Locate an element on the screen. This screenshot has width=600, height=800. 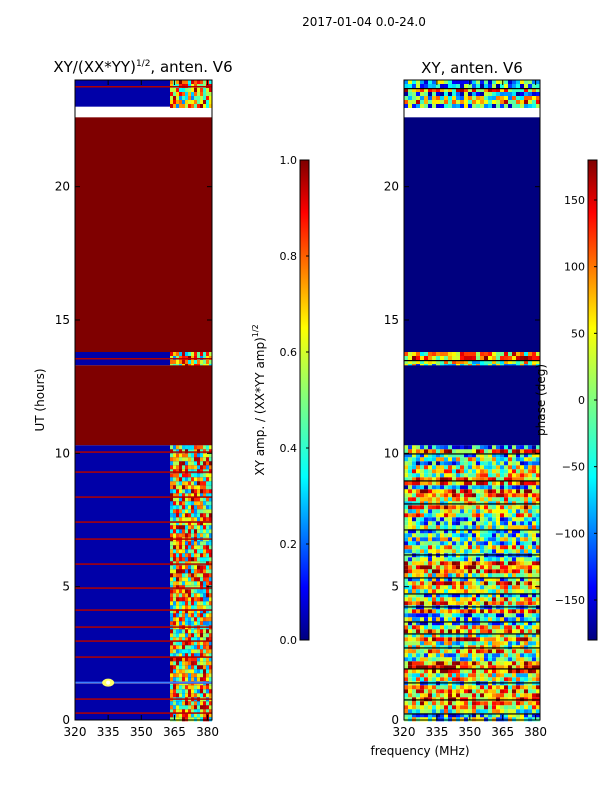
amplitude-ylabel: UT (hours) is located at coordinates (40, 399).